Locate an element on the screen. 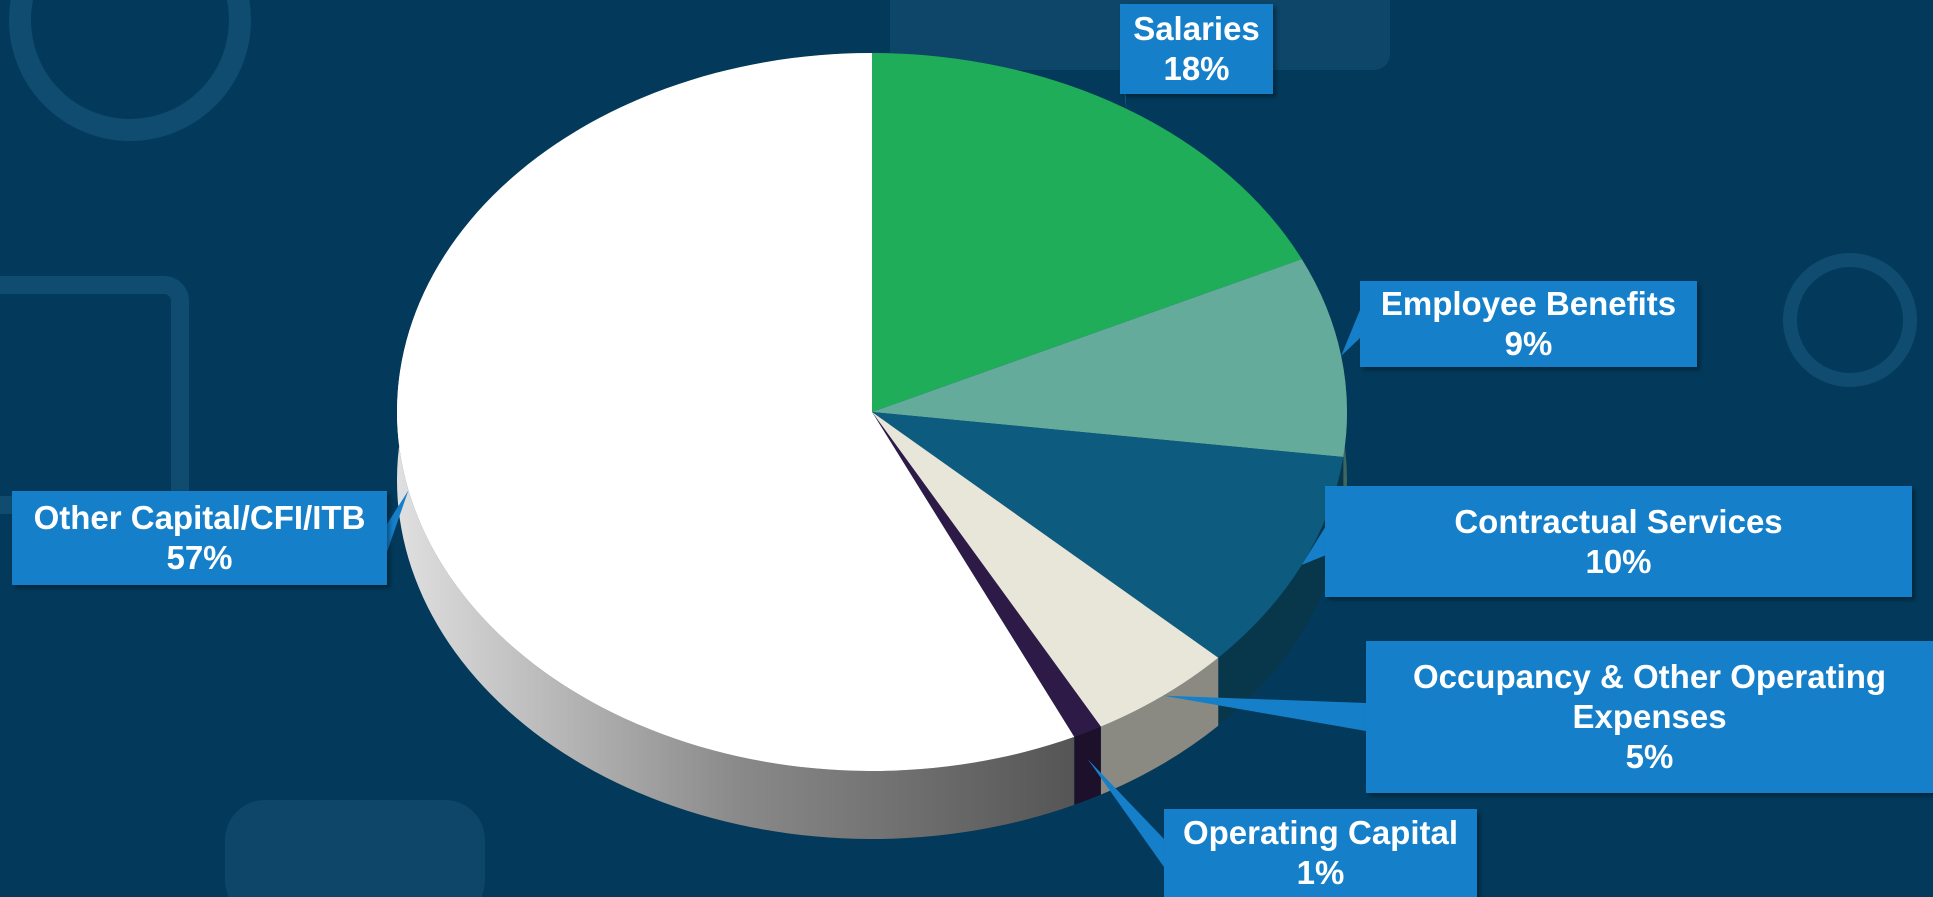  label-value: 10% is located at coordinates (1618, 561).